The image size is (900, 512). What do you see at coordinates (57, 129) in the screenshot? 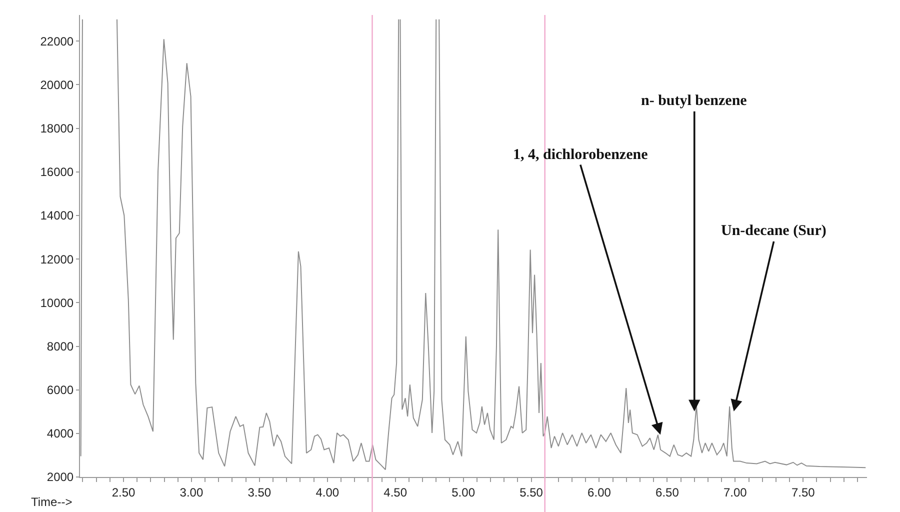
I see `y-tick-label: 18000` at bounding box center [57, 129].